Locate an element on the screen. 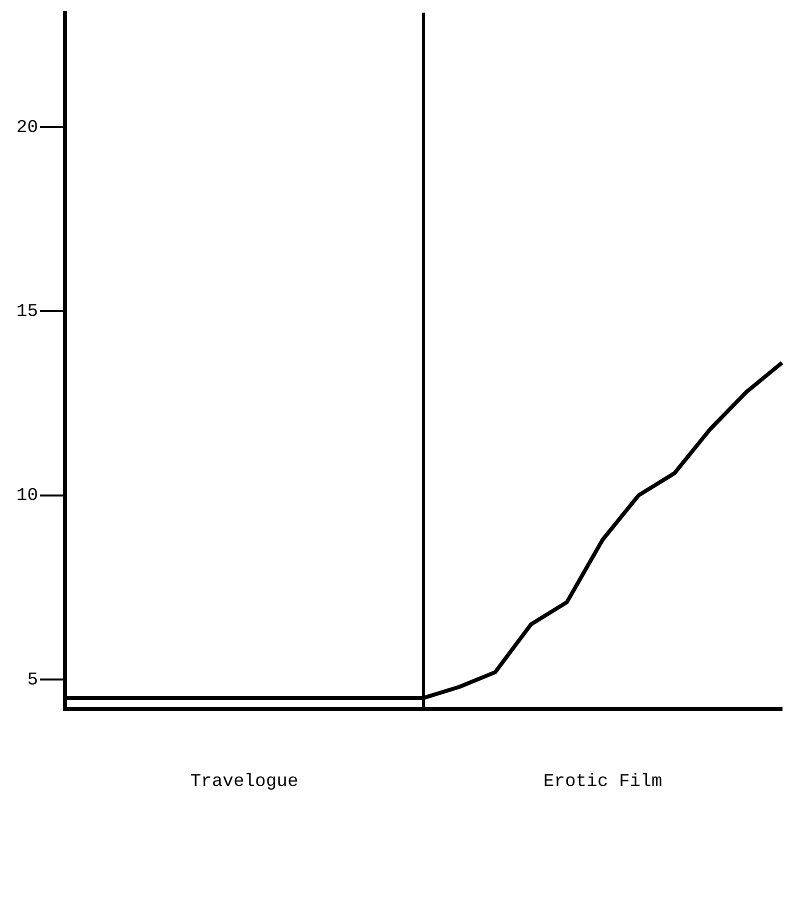  y-tick-label: 5 is located at coordinates (32, 680).